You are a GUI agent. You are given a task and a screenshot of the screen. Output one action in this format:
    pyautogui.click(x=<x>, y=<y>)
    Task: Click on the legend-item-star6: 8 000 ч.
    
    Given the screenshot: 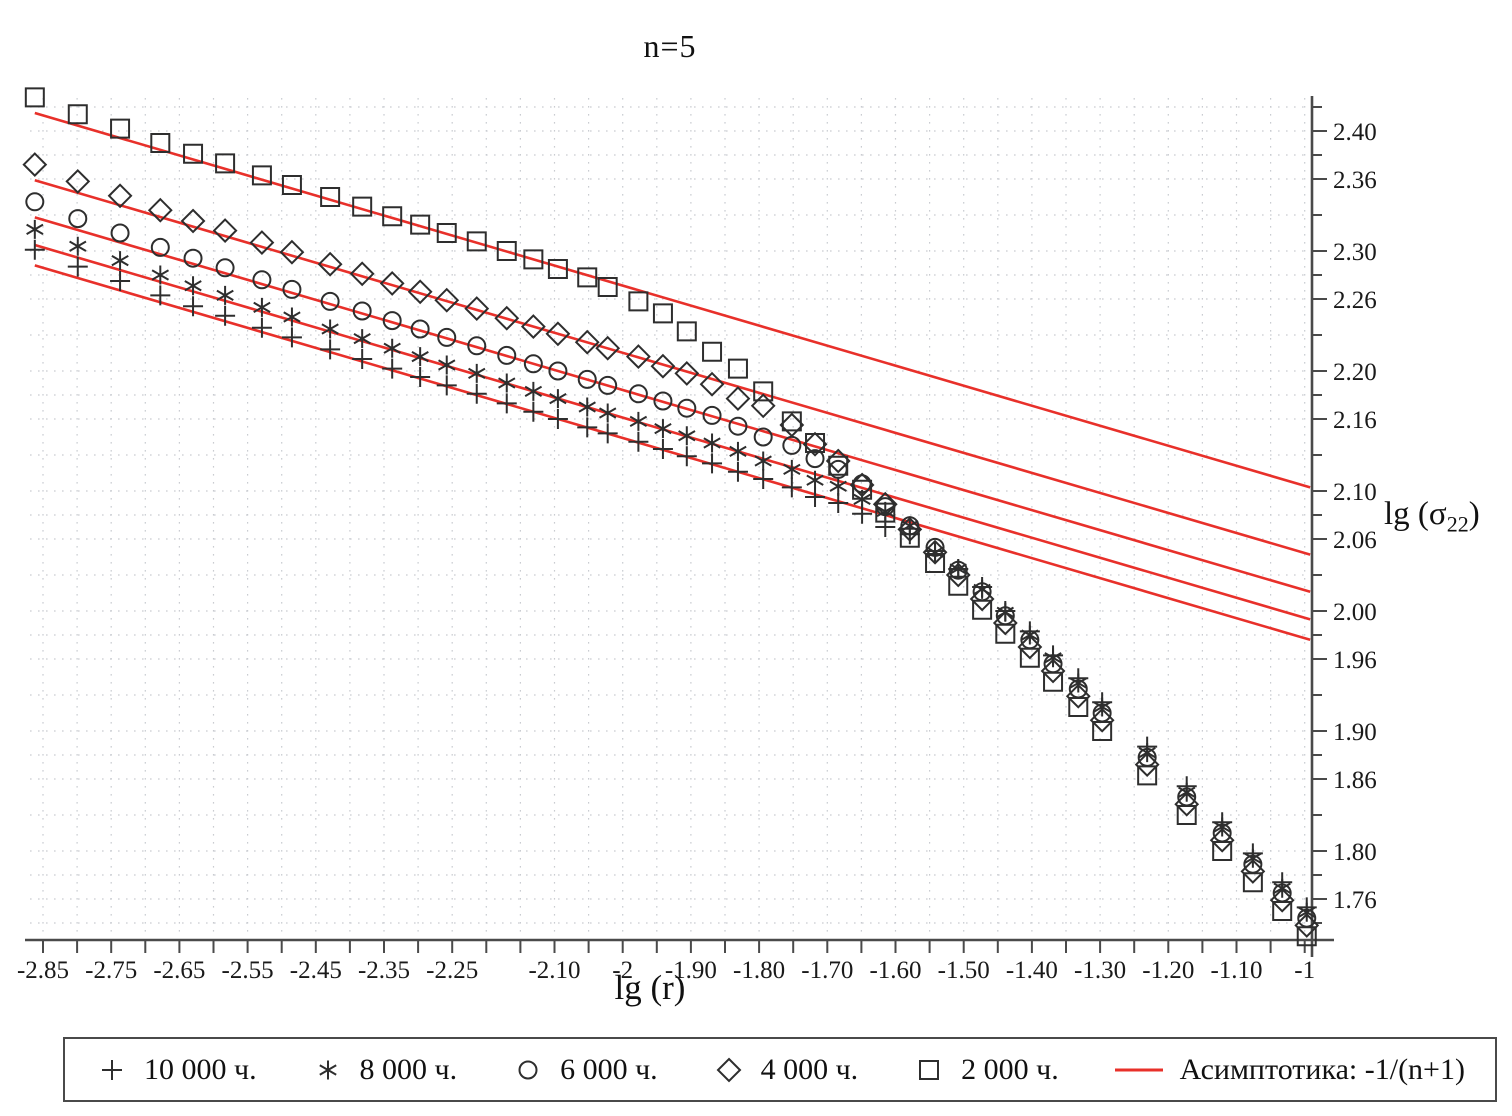 What is the action you would take?
    pyautogui.click(x=384, y=1069)
    